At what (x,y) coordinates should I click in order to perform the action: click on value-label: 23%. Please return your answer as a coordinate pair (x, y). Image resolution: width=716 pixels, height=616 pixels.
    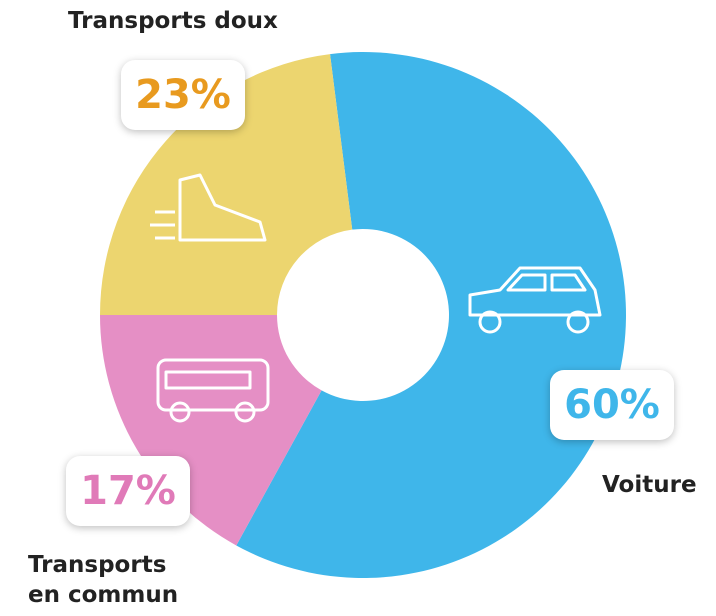
    Looking at the image, I should click on (183, 95).